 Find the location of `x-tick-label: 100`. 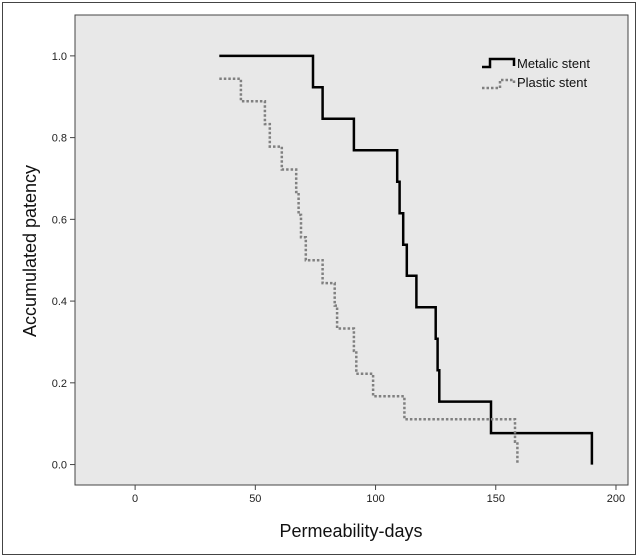

x-tick-label: 100 is located at coordinates (375, 499).